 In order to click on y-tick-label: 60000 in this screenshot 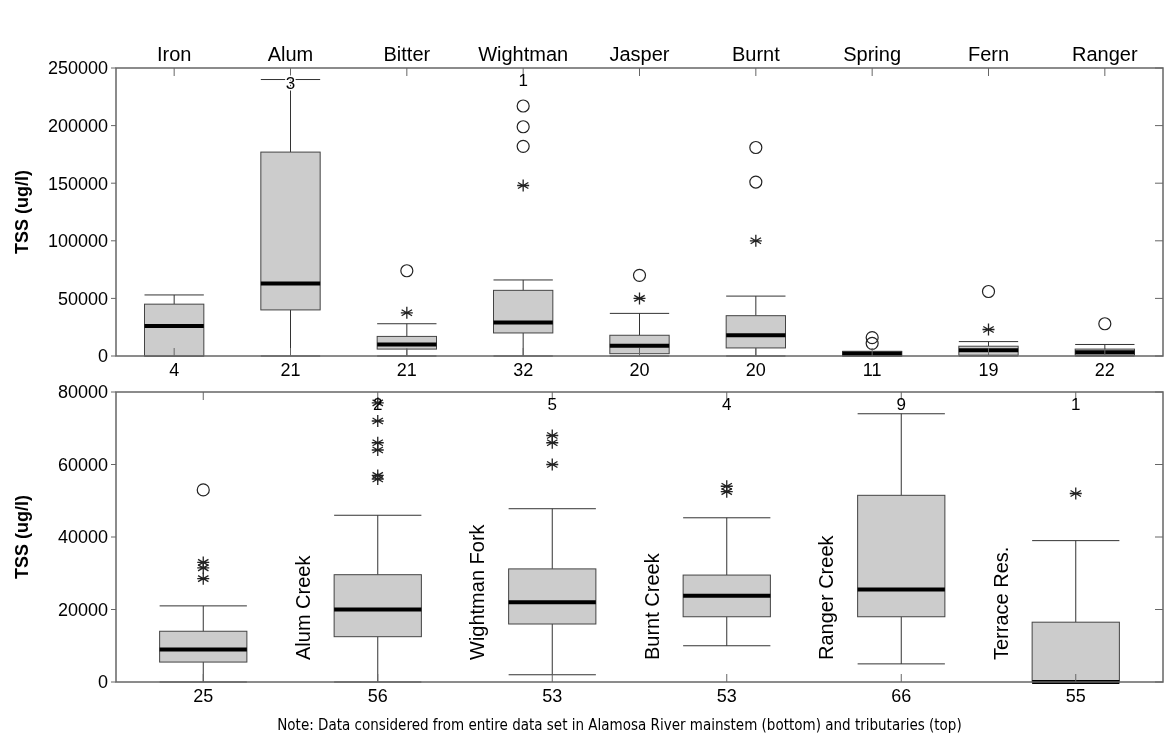, I will do `click(82, 464)`.